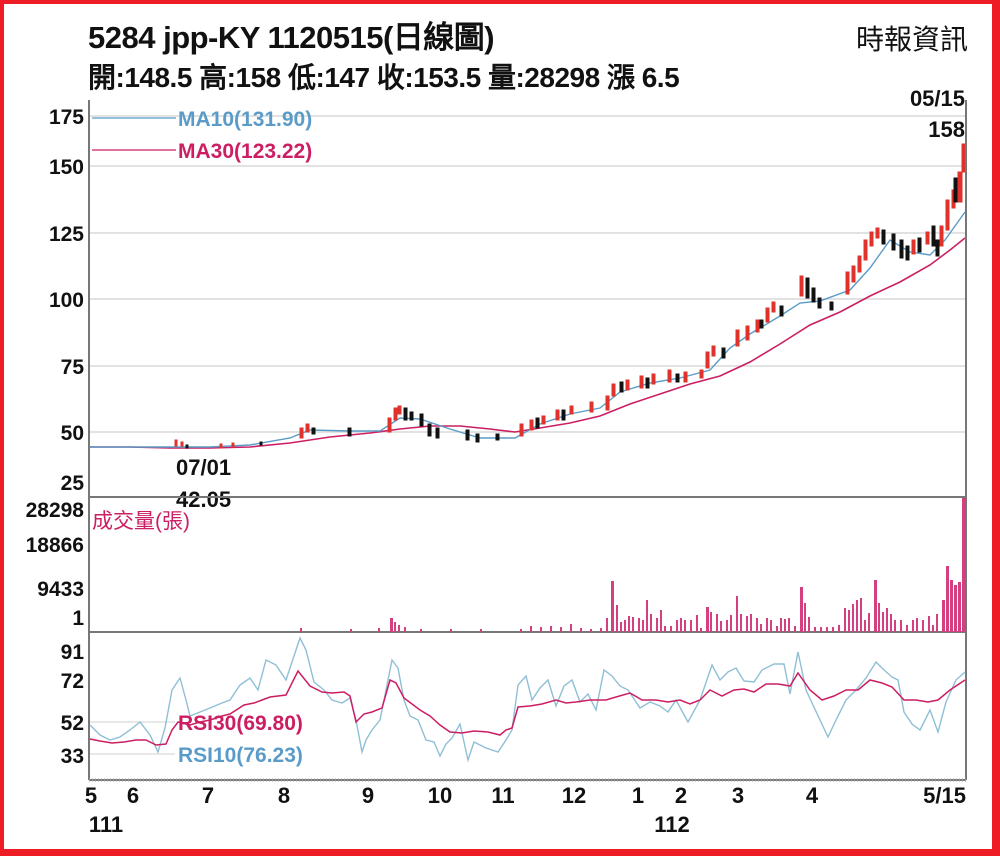 The height and width of the screenshot is (856, 1000). What do you see at coordinates (72, 433) in the screenshot?
I see `price-tick: 50` at bounding box center [72, 433].